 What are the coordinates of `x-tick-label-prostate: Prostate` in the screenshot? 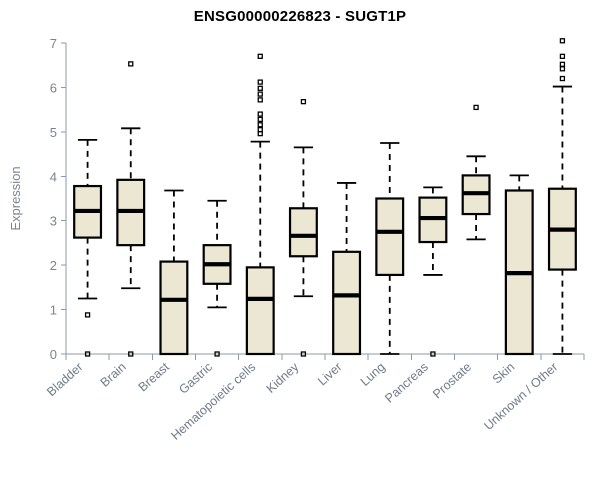 It's located at (452, 381).